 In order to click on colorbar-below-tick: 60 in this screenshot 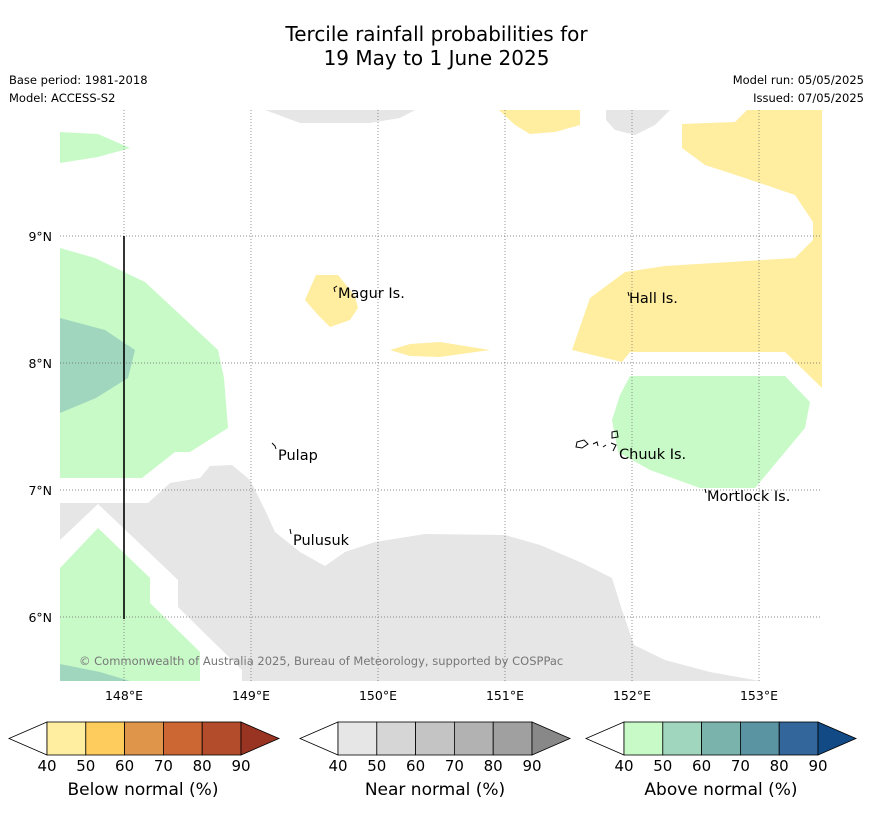, I will do `click(124, 766)`.